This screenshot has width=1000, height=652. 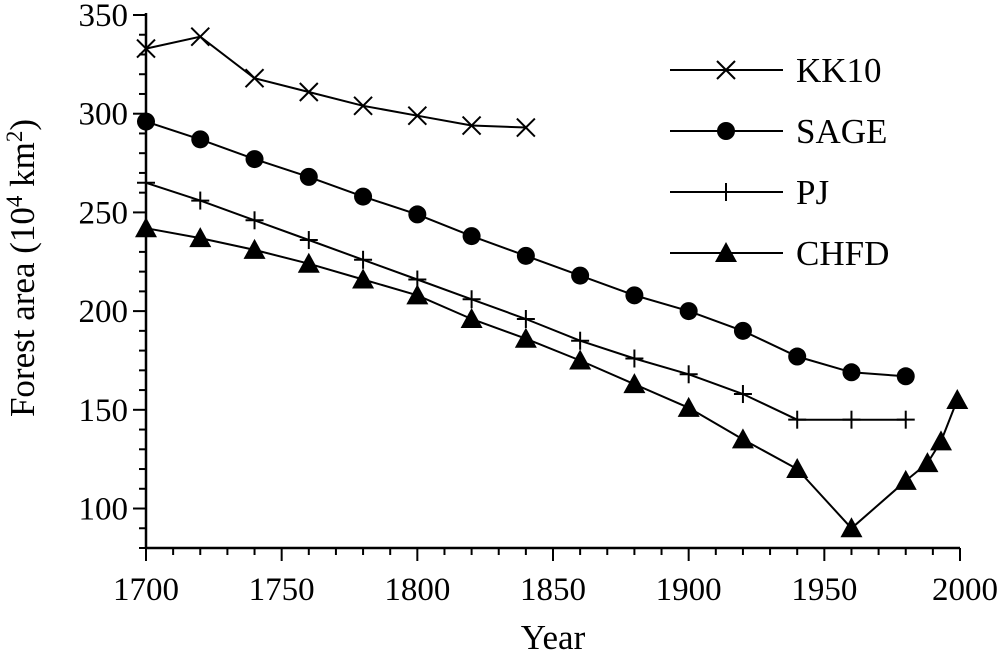 I want to click on x-tick-label: 1800, so click(x=417, y=590).